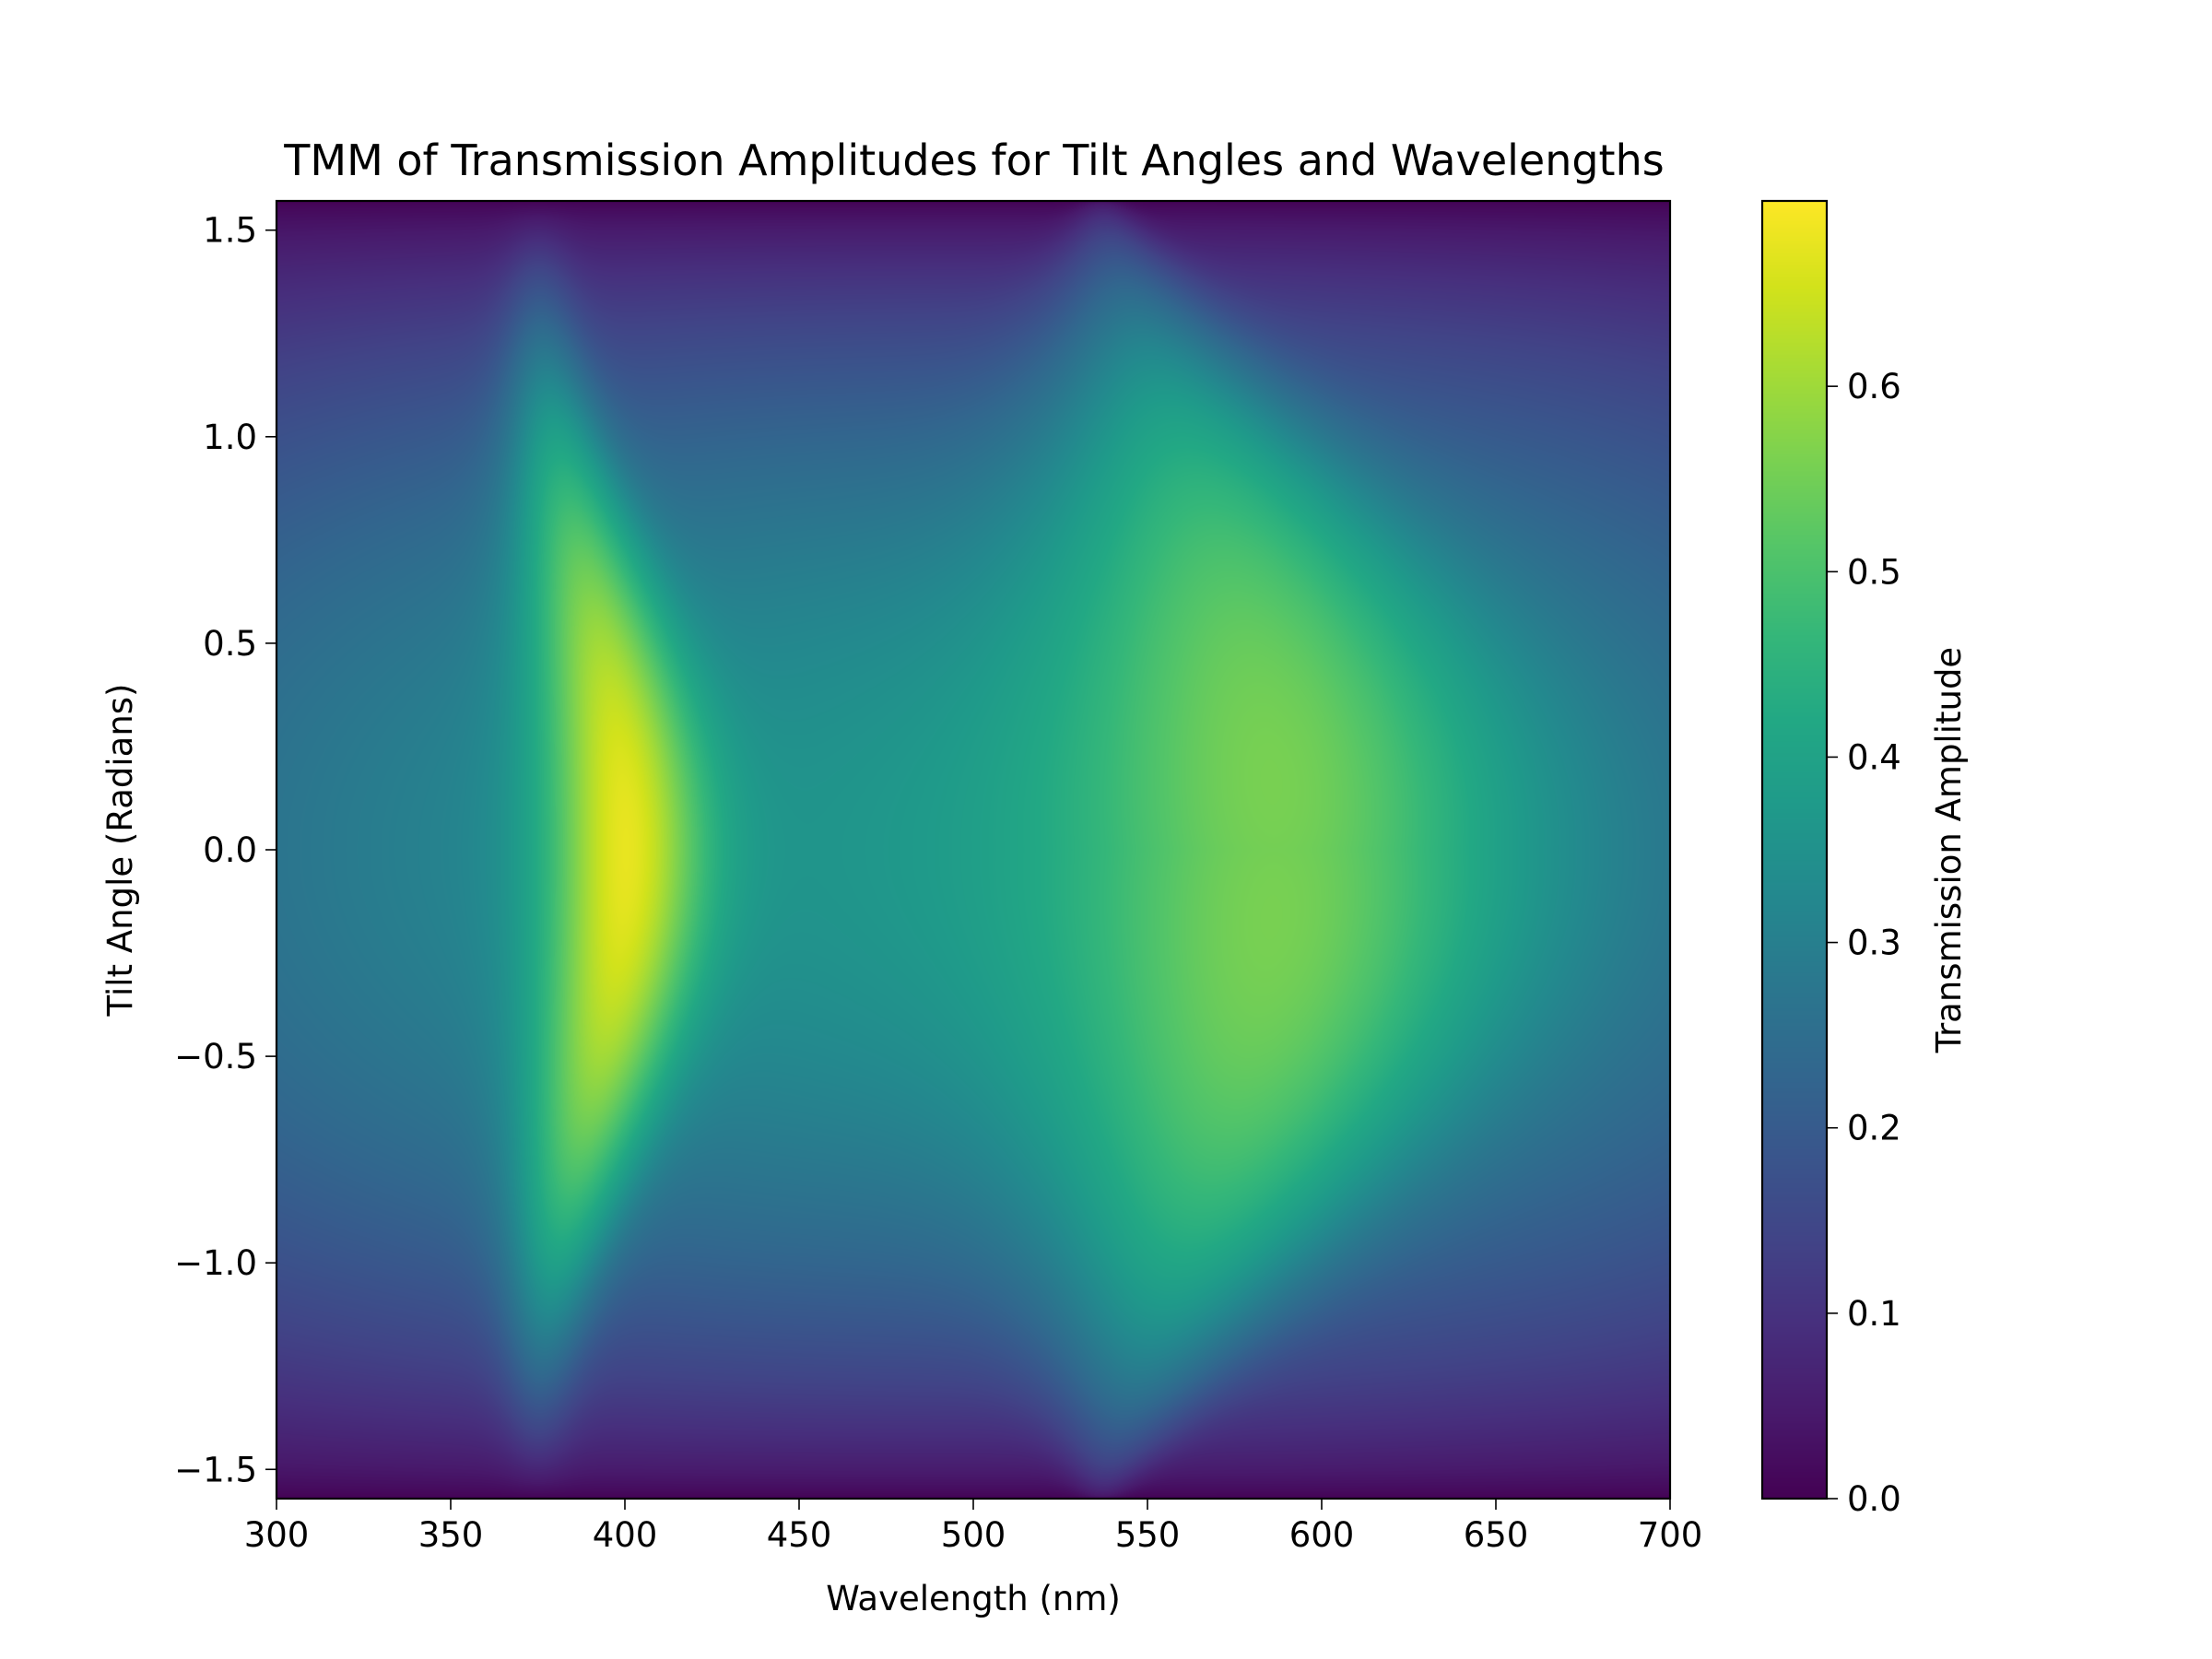 This screenshot has width=2212, height=1659. I want to click on x-tick-label: 350, so click(451, 1535).